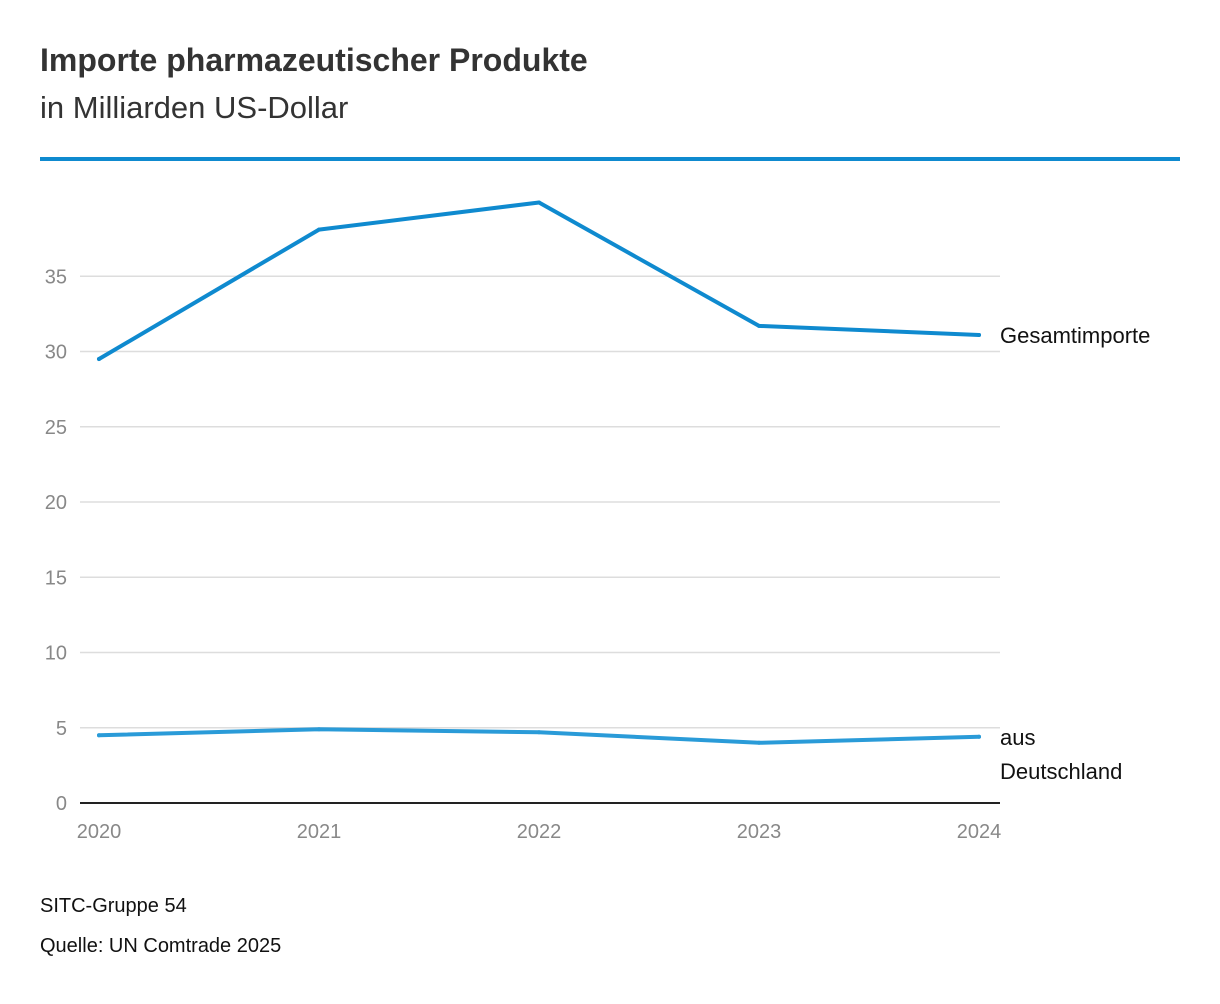 The height and width of the screenshot is (1004, 1220). Describe the element at coordinates (1017, 737) in the screenshot. I see `series-label-aus-deutschland-line-1: aus` at that location.